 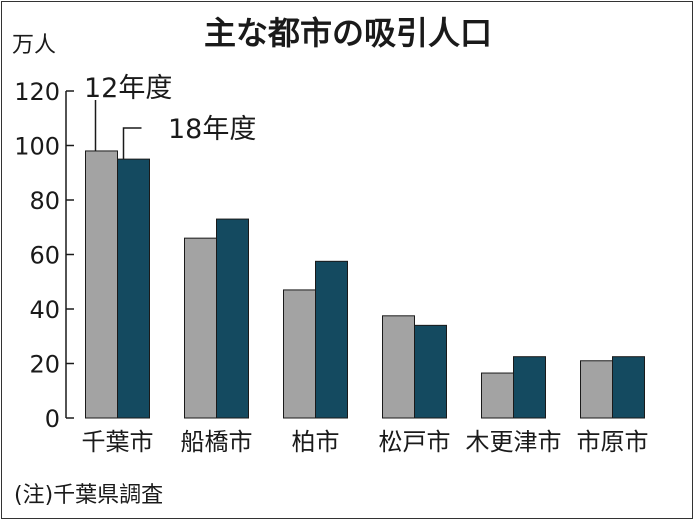 What do you see at coordinates (217, 442) in the screenshot?
I see `category-label: 船橋市` at bounding box center [217, 442].